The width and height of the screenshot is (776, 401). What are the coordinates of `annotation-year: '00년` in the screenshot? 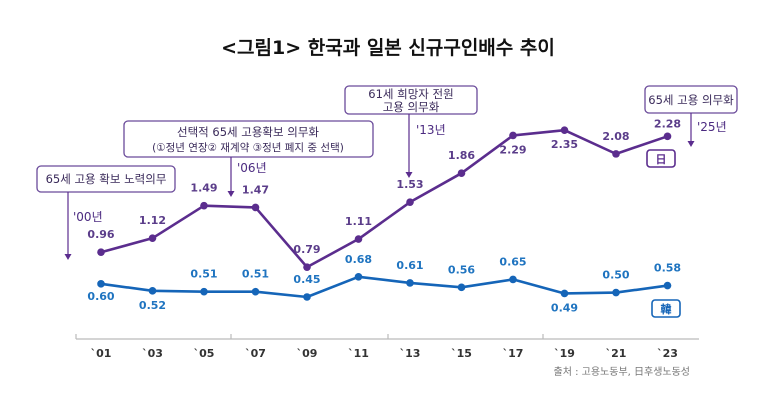 It's located at (88, 217).